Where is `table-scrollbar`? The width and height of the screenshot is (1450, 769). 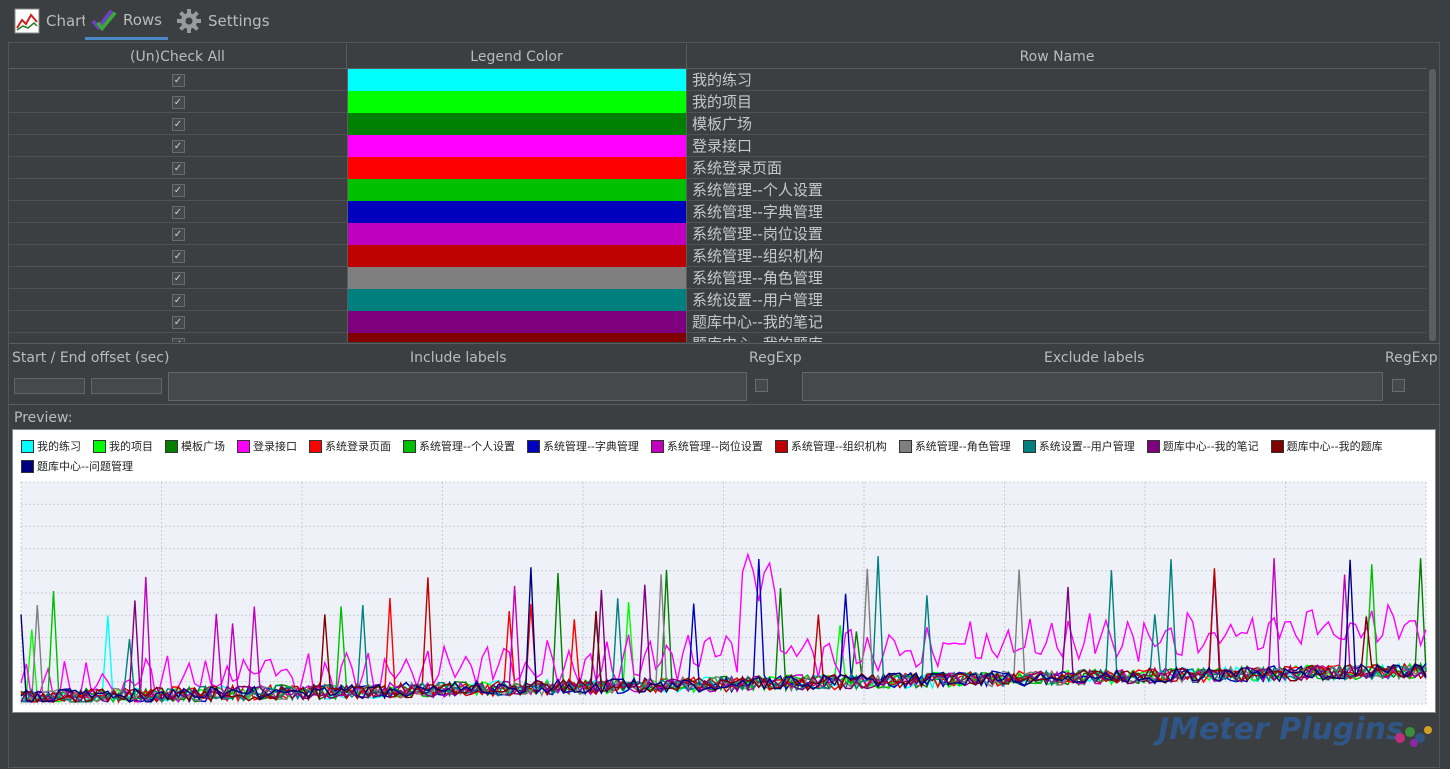
table-scrollbar is located at coordinates (1432, 193).